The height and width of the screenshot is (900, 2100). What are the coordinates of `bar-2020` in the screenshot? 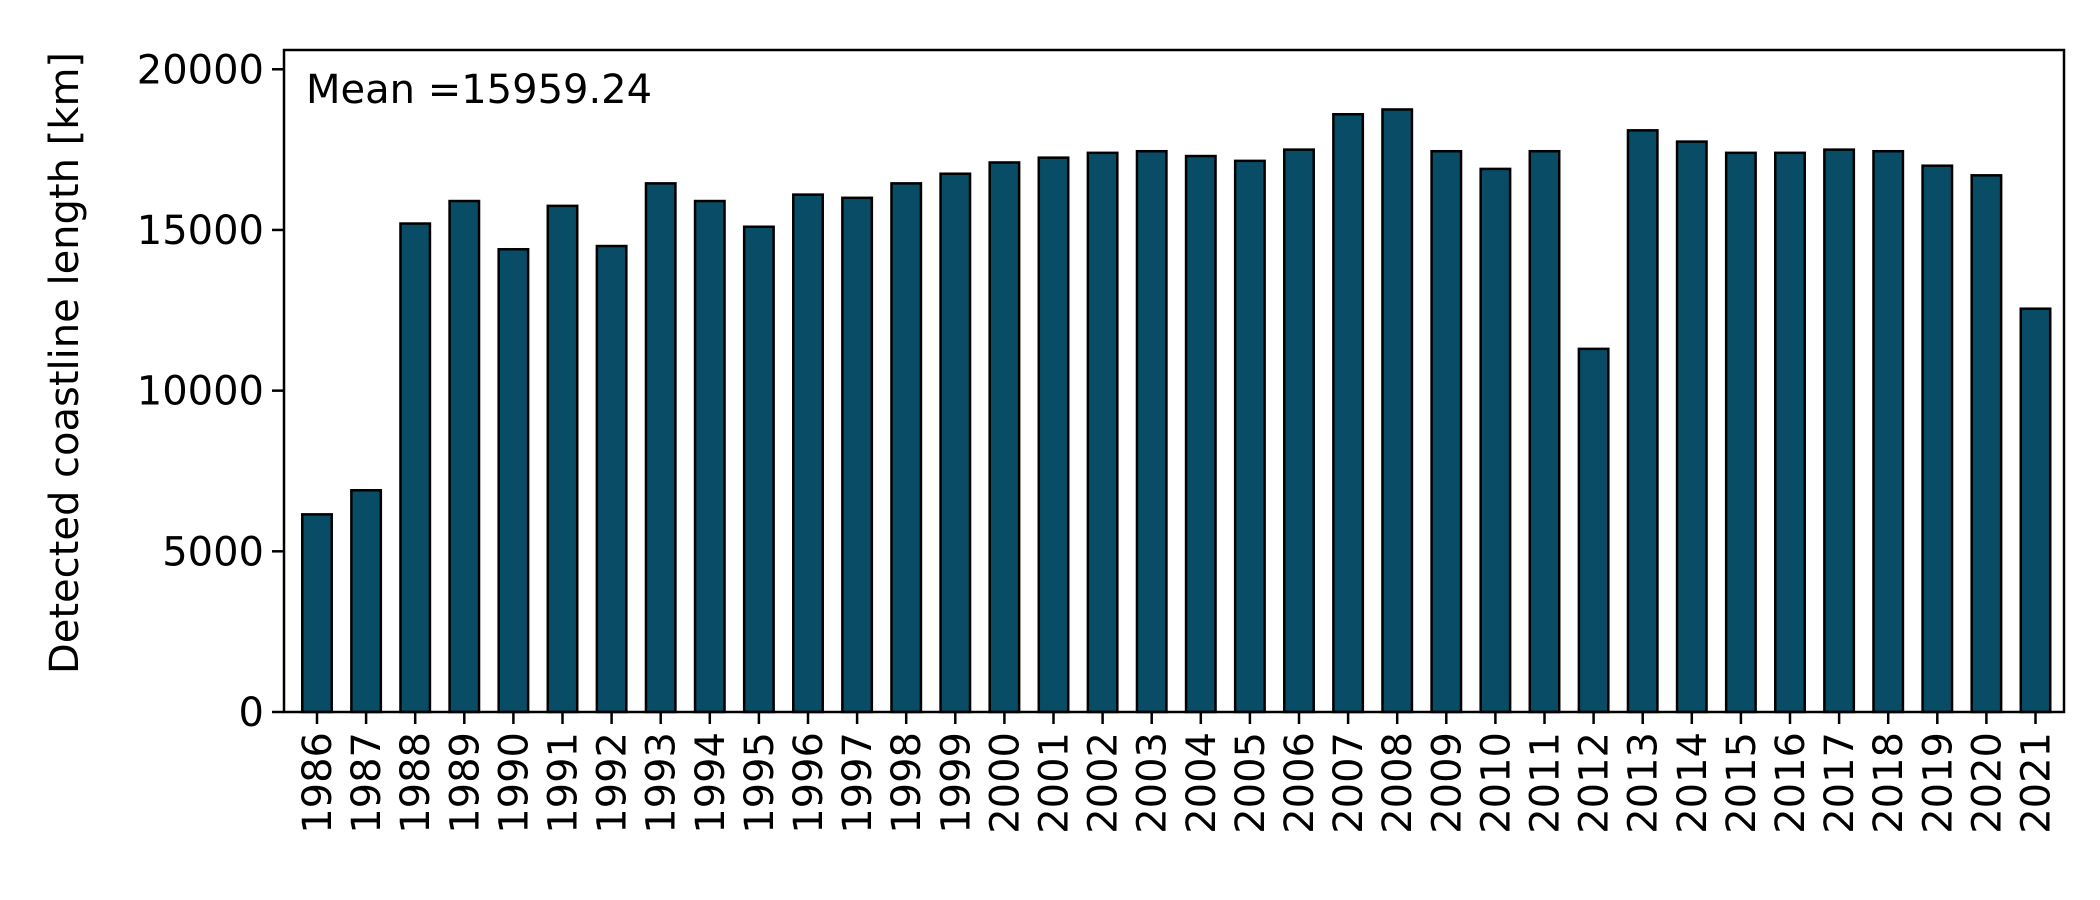 It's located at (1986, 444).